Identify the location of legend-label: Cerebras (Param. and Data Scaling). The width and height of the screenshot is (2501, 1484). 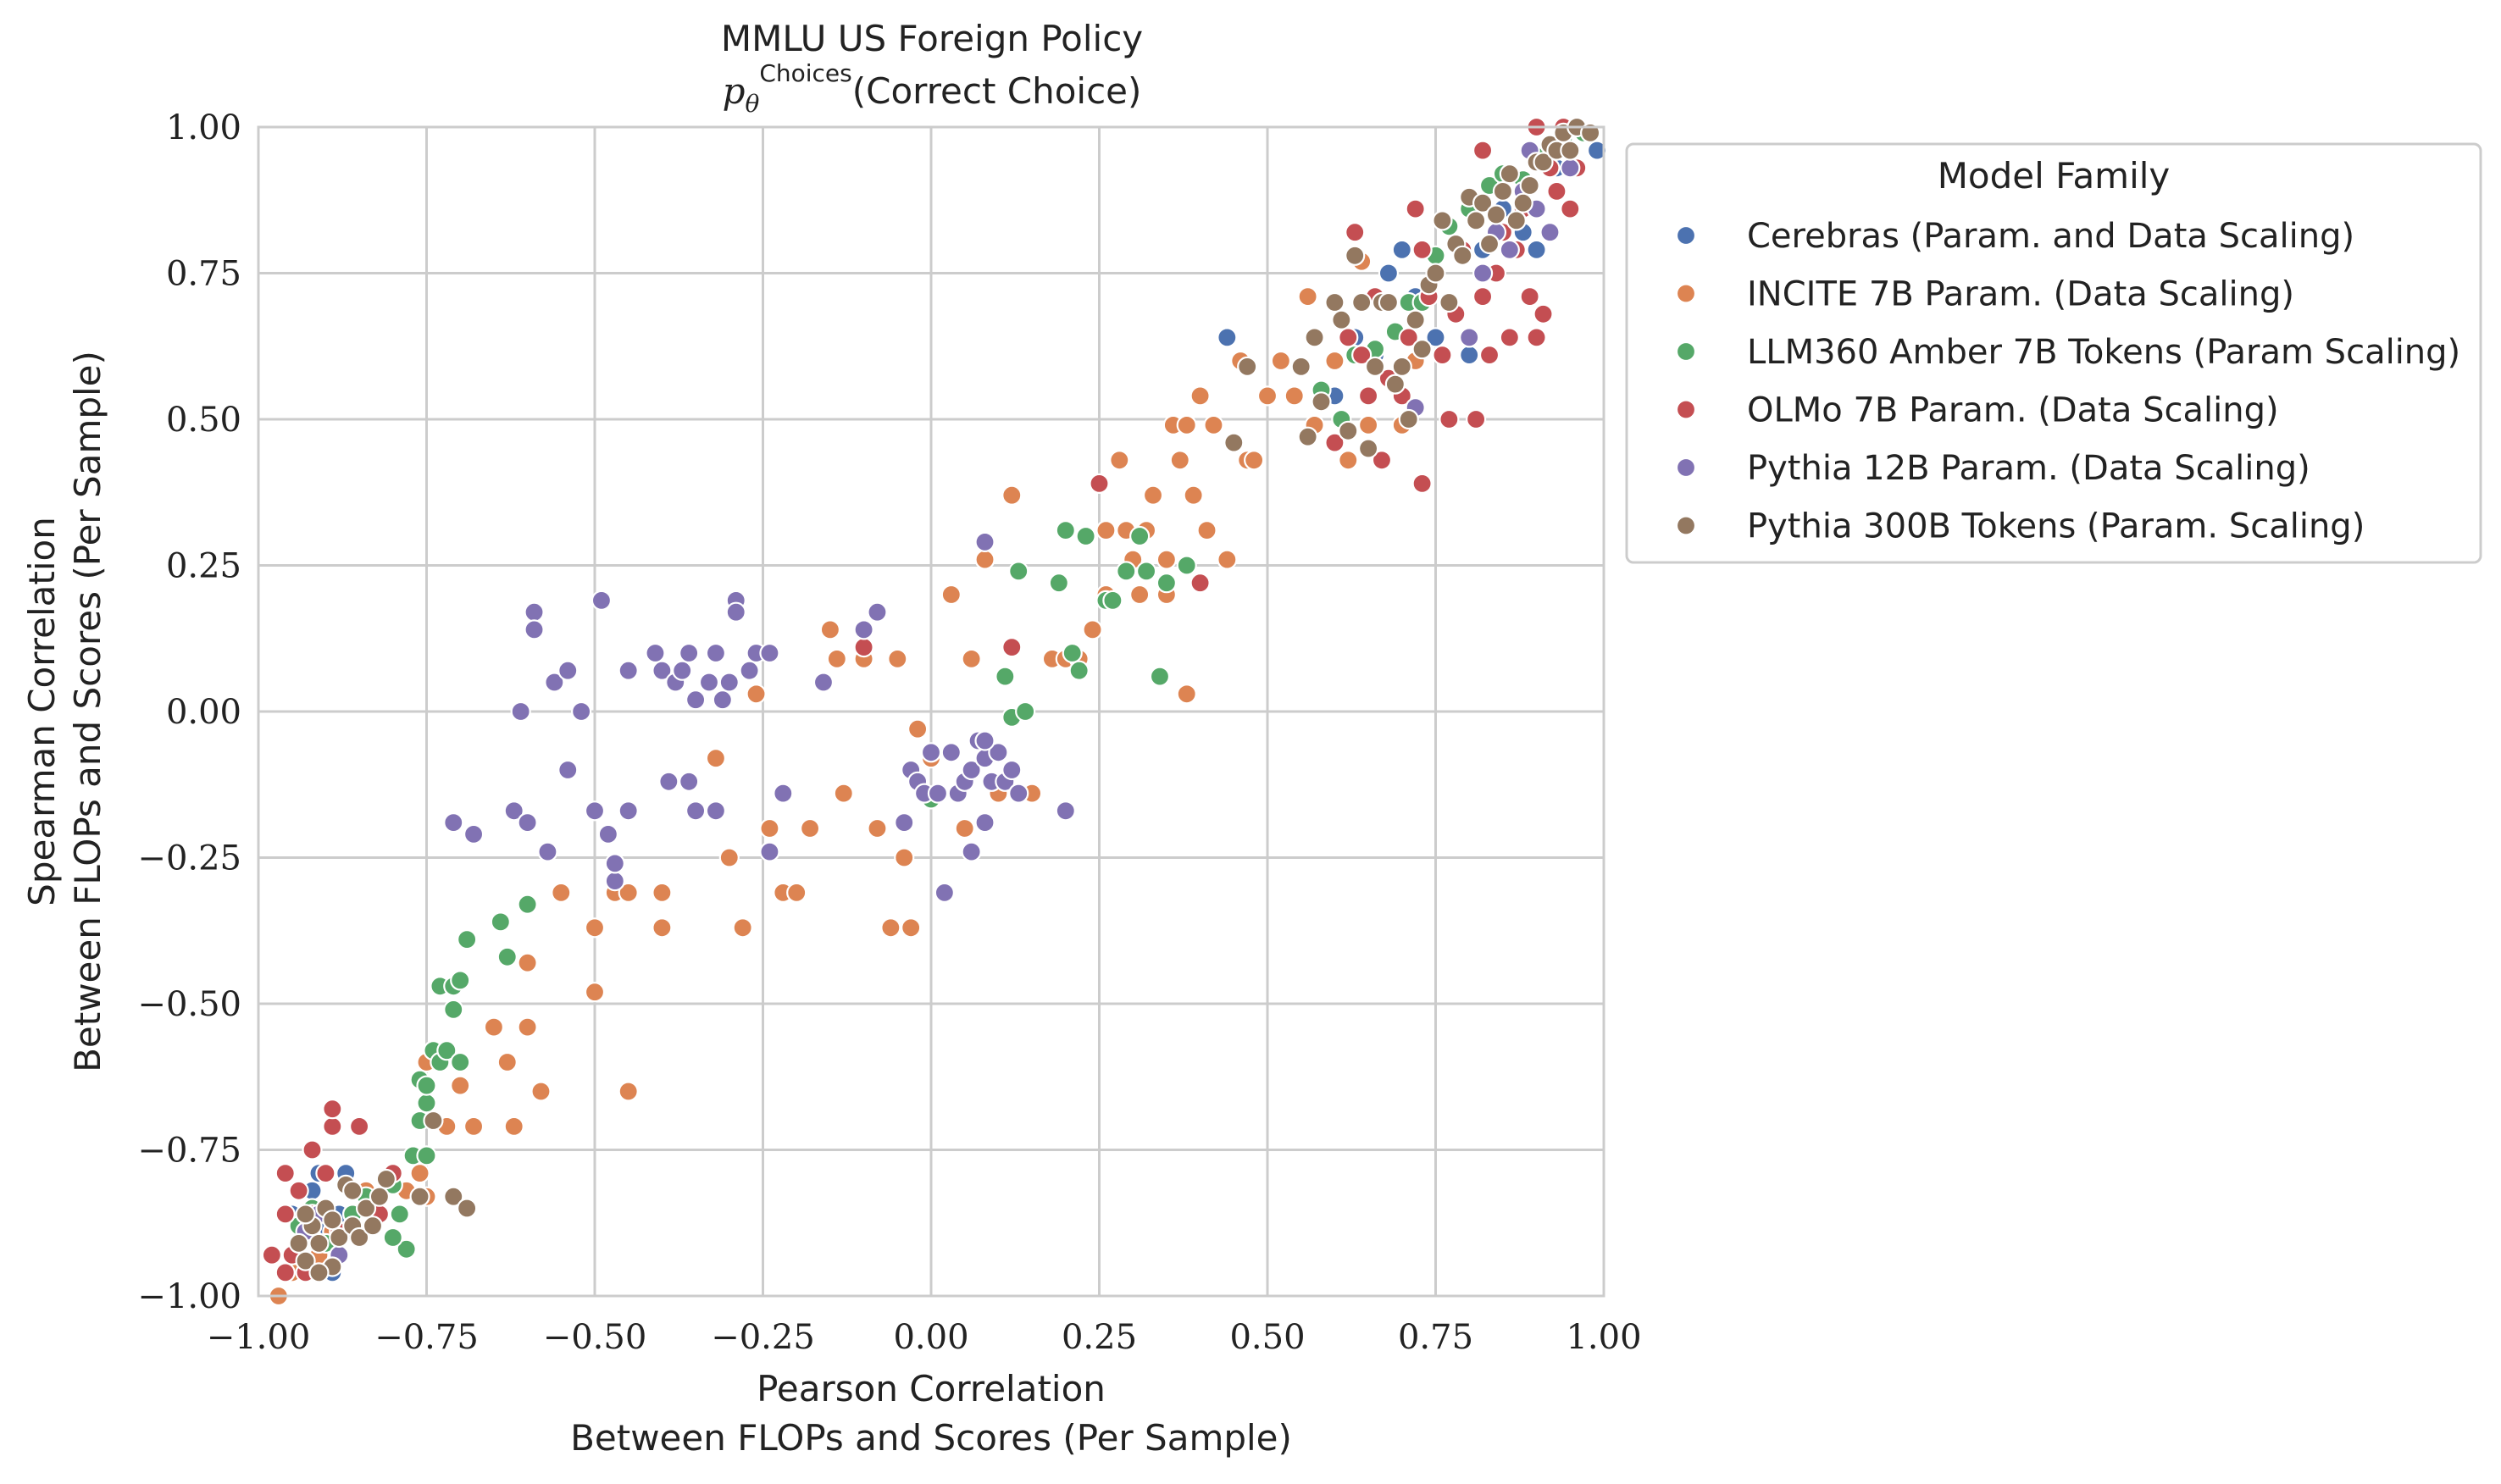
(2050, 236).